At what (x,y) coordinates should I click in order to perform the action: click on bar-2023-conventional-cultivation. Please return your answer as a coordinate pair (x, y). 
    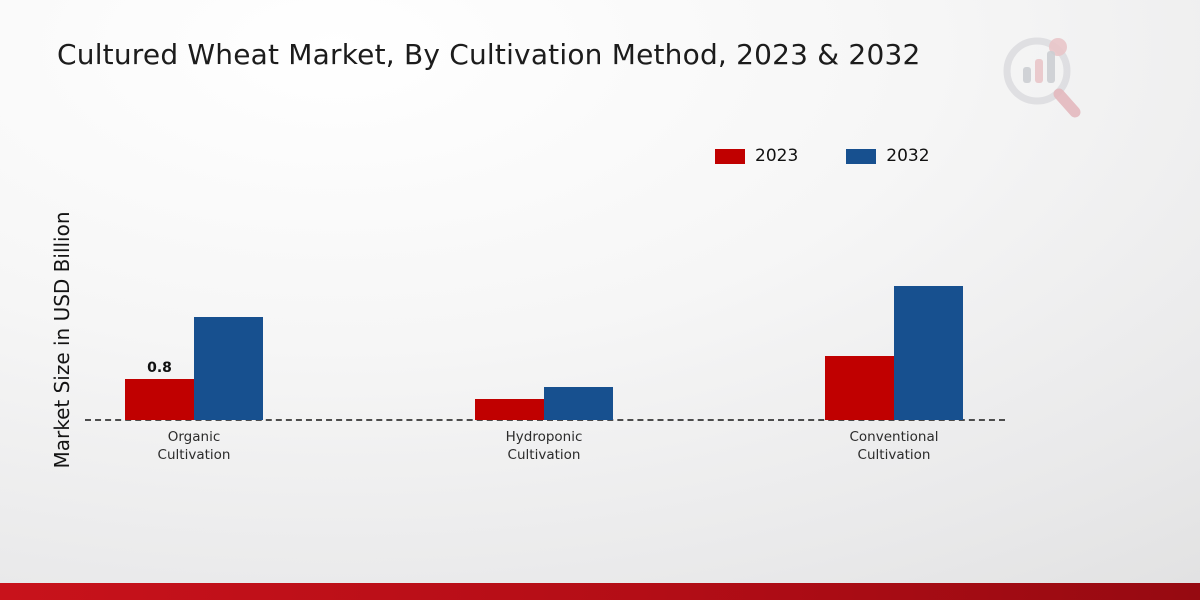
    Looking at the image, I should click on (859, 388).